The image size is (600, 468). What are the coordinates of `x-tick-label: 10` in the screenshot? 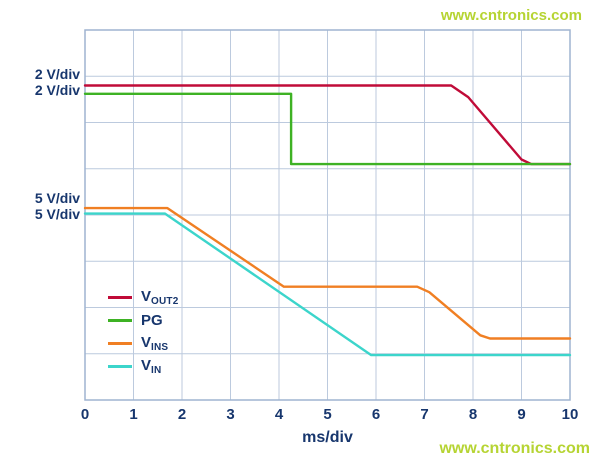 It's located at (570, 414).